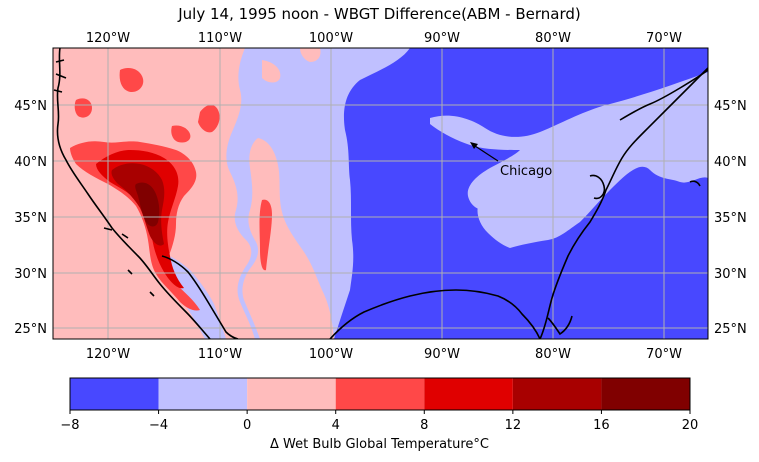  Describe the element at coordinates (730, 274) in the screenshot. I see `lat-label-right: 30°N` at that location.